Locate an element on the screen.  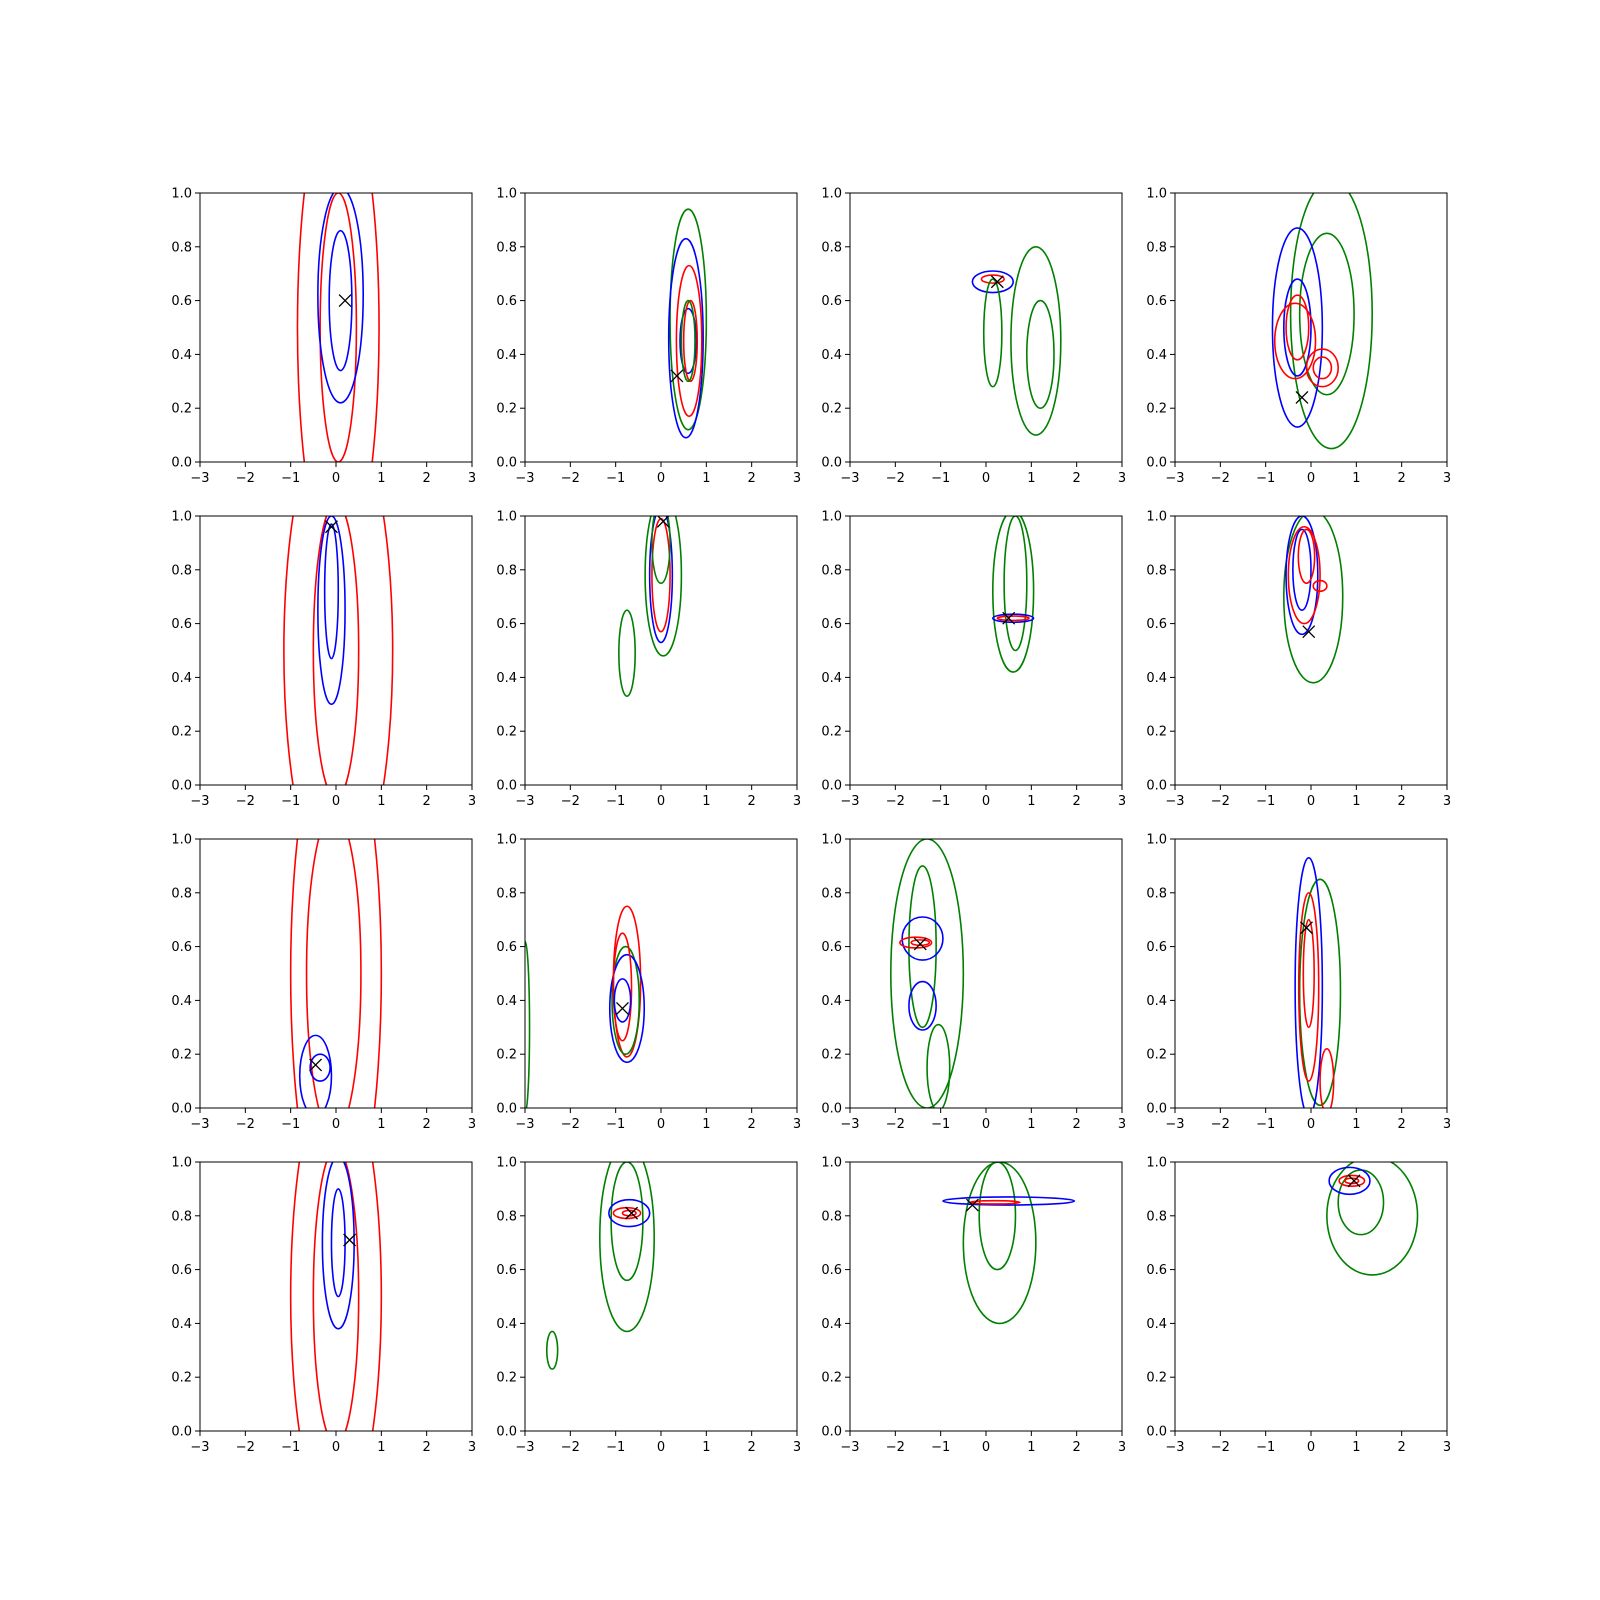
plot-area is located at coordinates (1009, 1243).